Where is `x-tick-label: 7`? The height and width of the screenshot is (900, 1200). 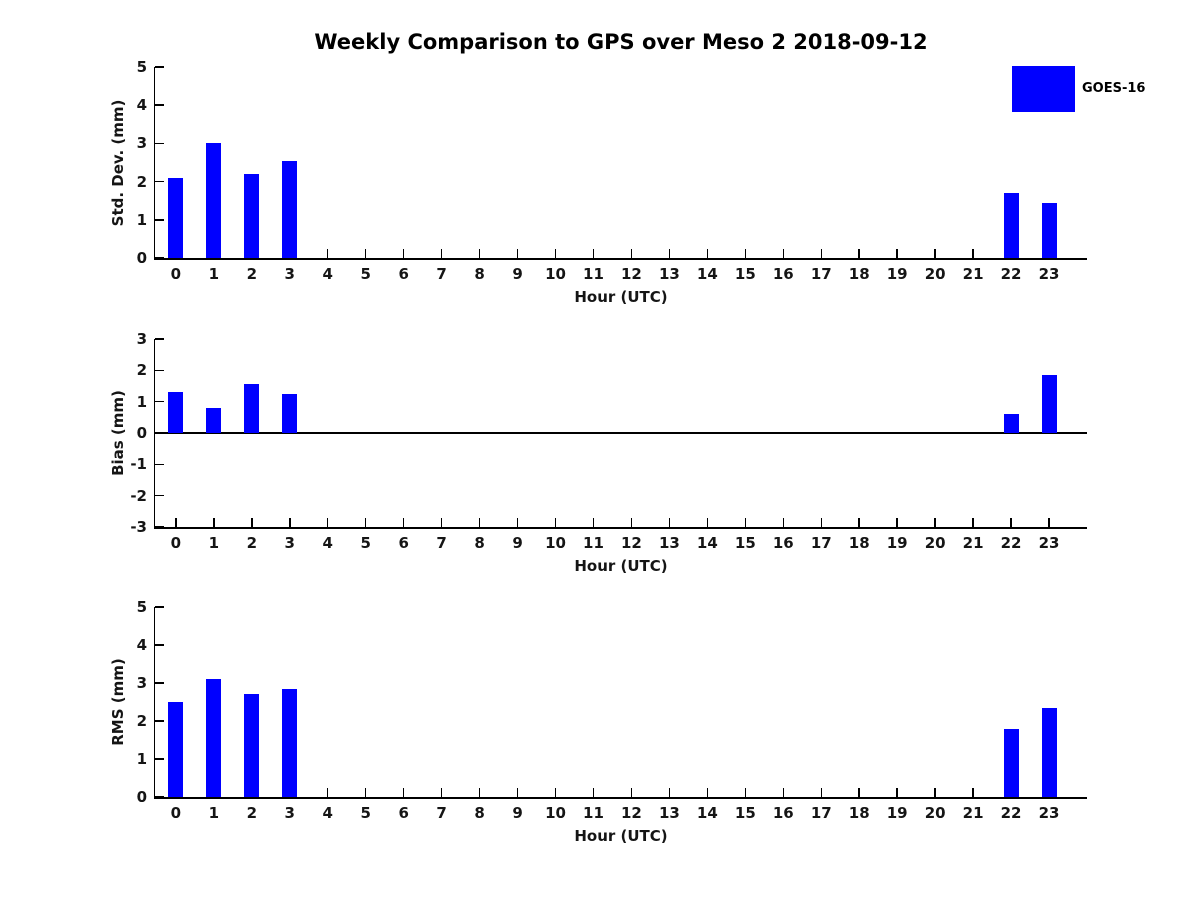 x-tick-label: 7 is located at coordinates (441, 813).